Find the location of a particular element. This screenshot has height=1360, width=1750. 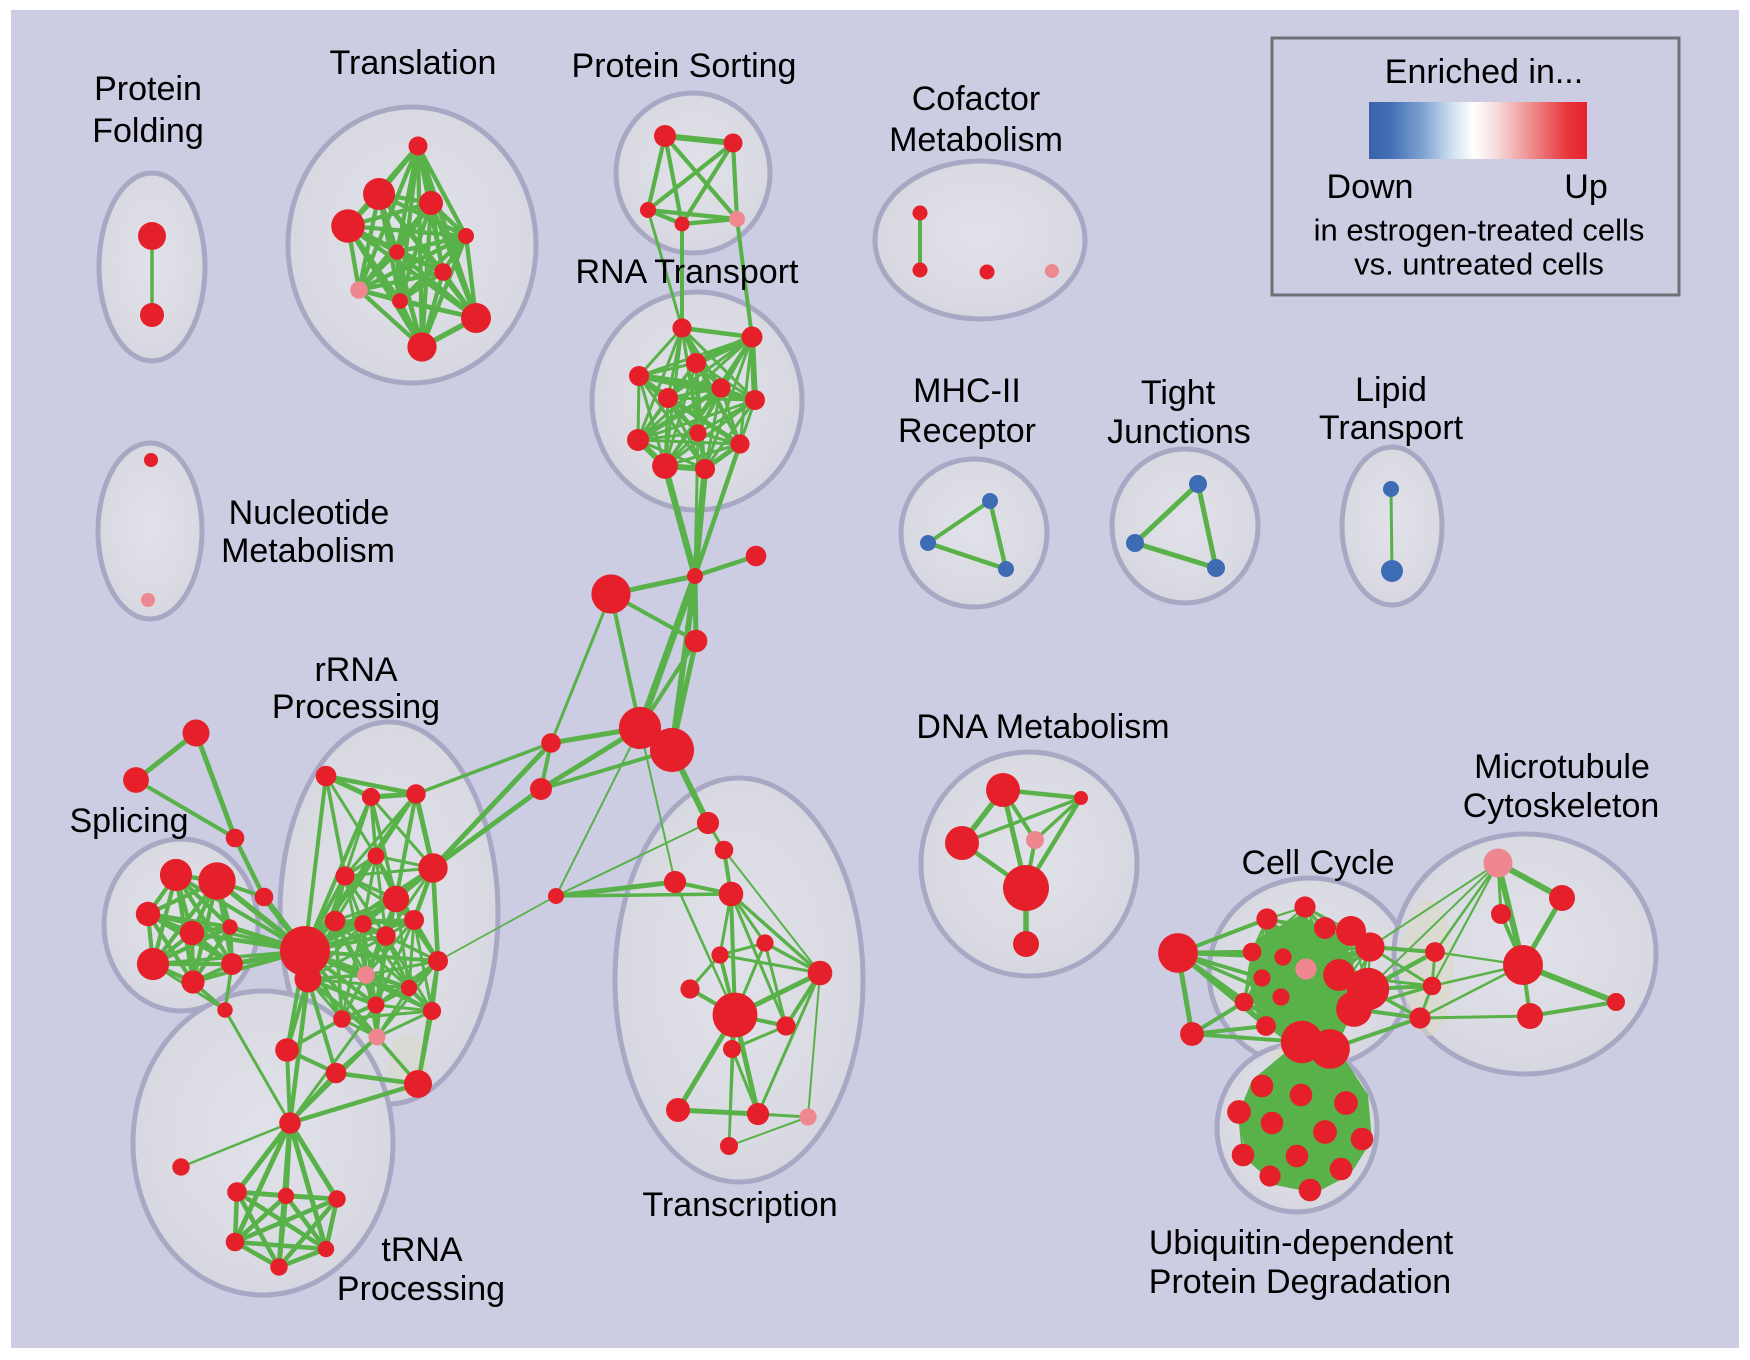

svg-text: Protein is located at coordinates (148, 89).